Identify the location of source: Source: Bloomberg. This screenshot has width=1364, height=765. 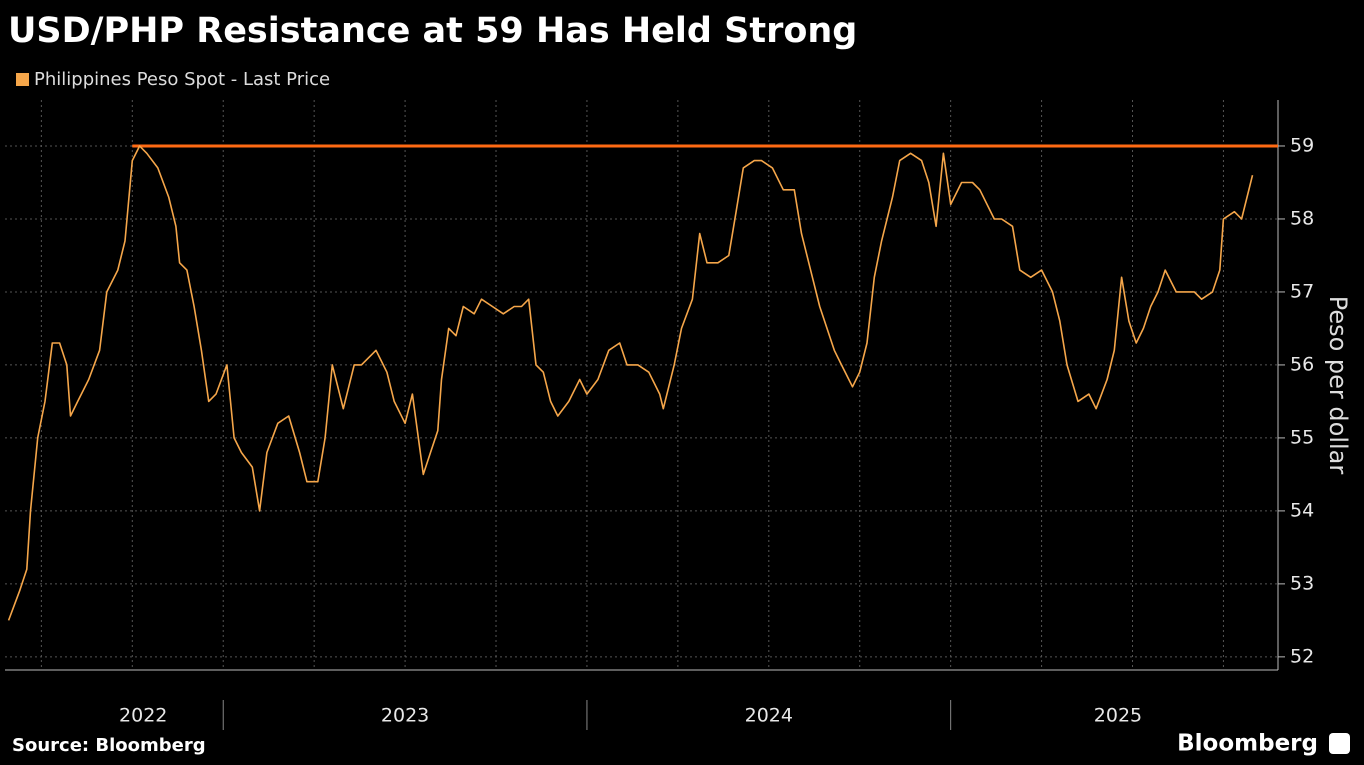
(109, 745).